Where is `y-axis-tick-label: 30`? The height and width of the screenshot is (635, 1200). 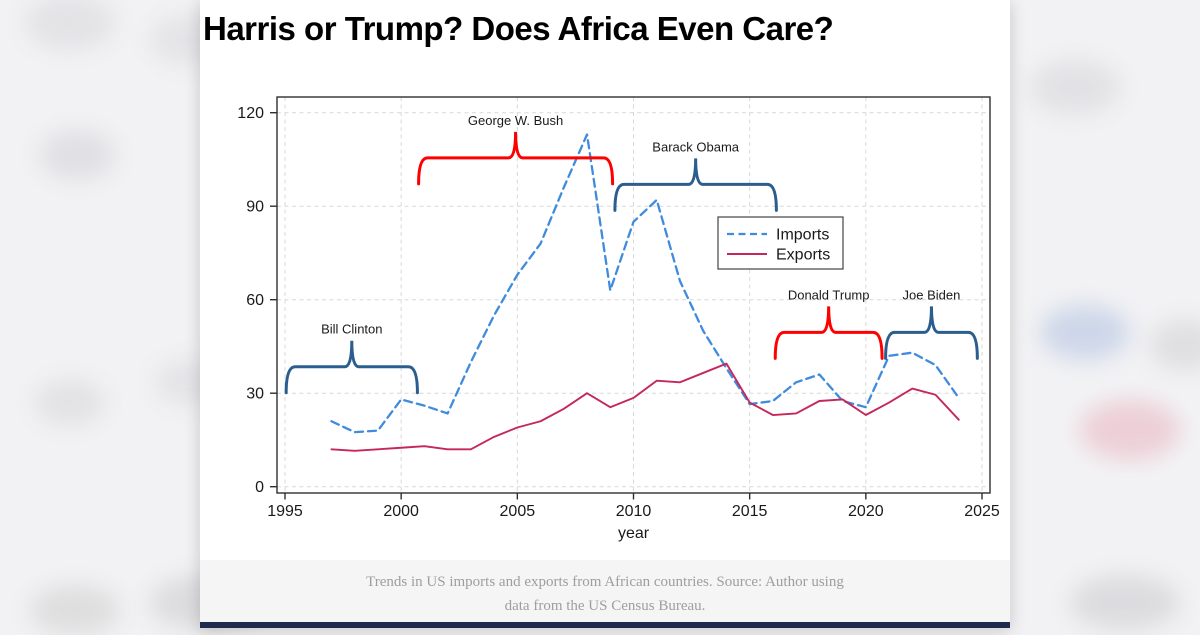
y-axis-tick-label: 30 is located at coordinates (255, 394).